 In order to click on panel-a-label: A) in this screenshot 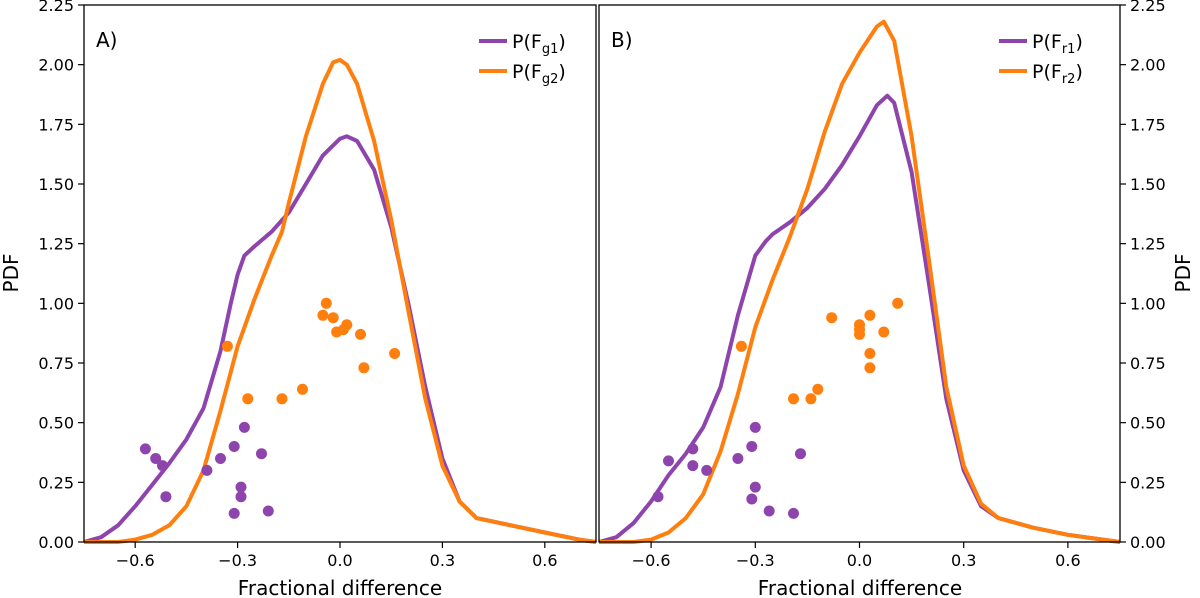, I will do `click(106, 40)`.